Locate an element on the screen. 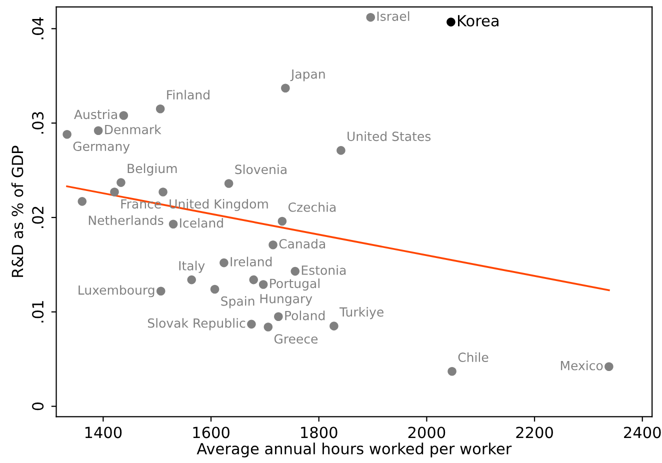  y-tick-label: .01 is located at coordinates (38, 311).